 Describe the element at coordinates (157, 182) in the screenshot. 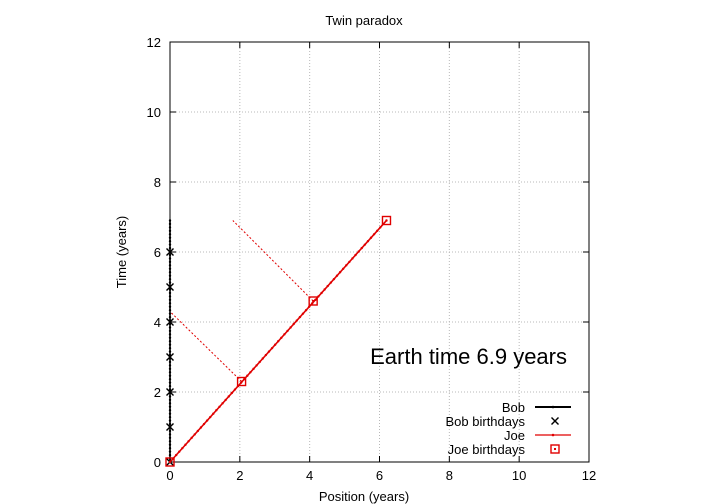

I see `y-tick-label: 8` at that location.